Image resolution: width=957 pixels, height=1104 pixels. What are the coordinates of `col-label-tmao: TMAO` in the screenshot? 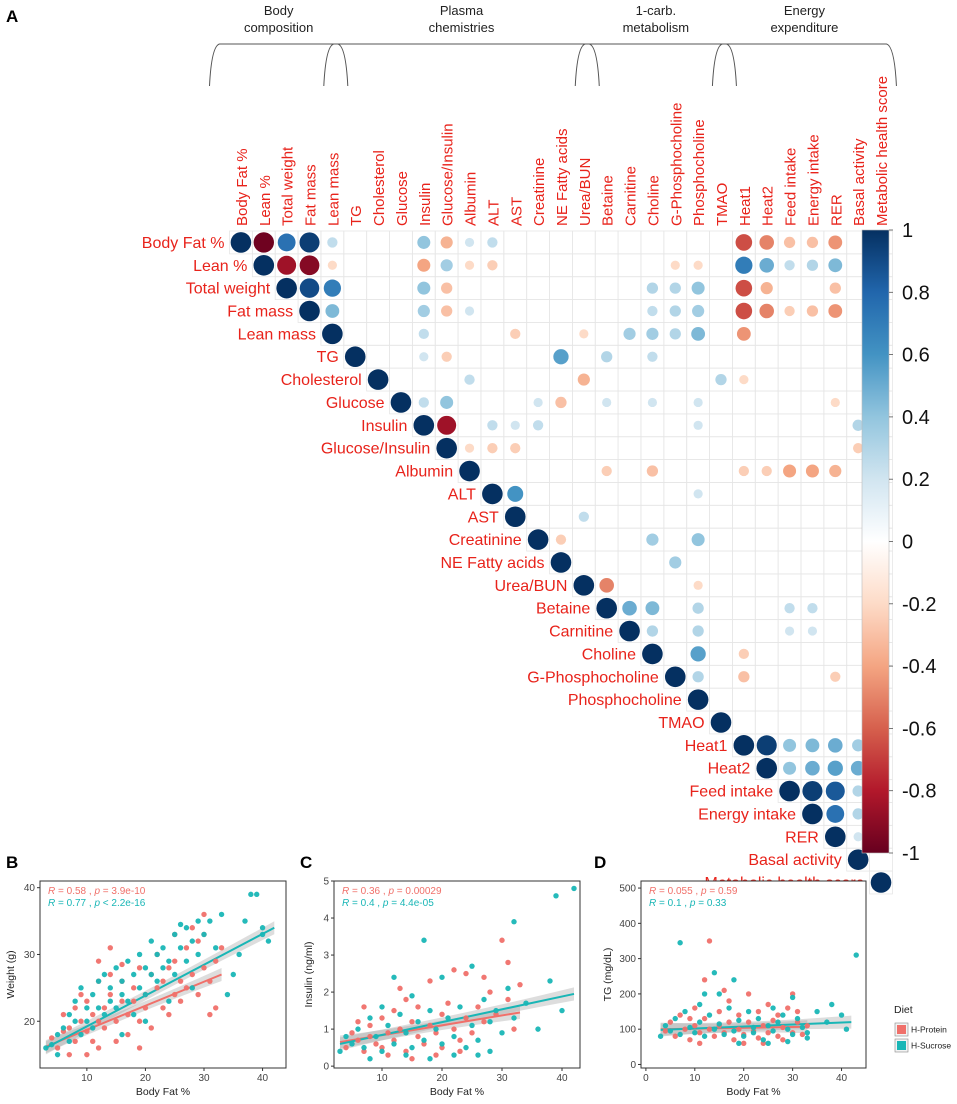 It's located at (722, 204).